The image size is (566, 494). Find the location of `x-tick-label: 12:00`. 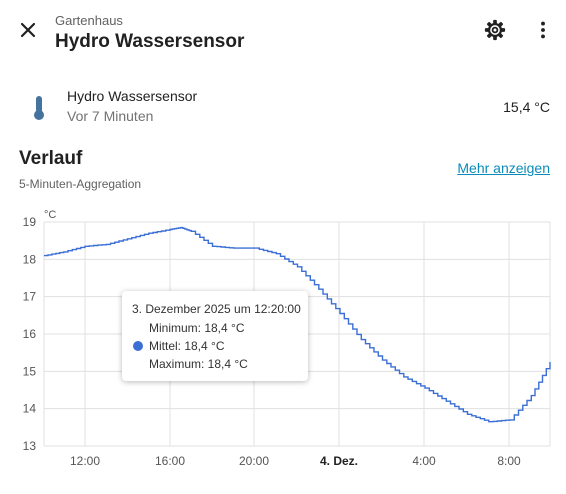

x-tick-label: 12:00 is located at coordinates (85, 461).